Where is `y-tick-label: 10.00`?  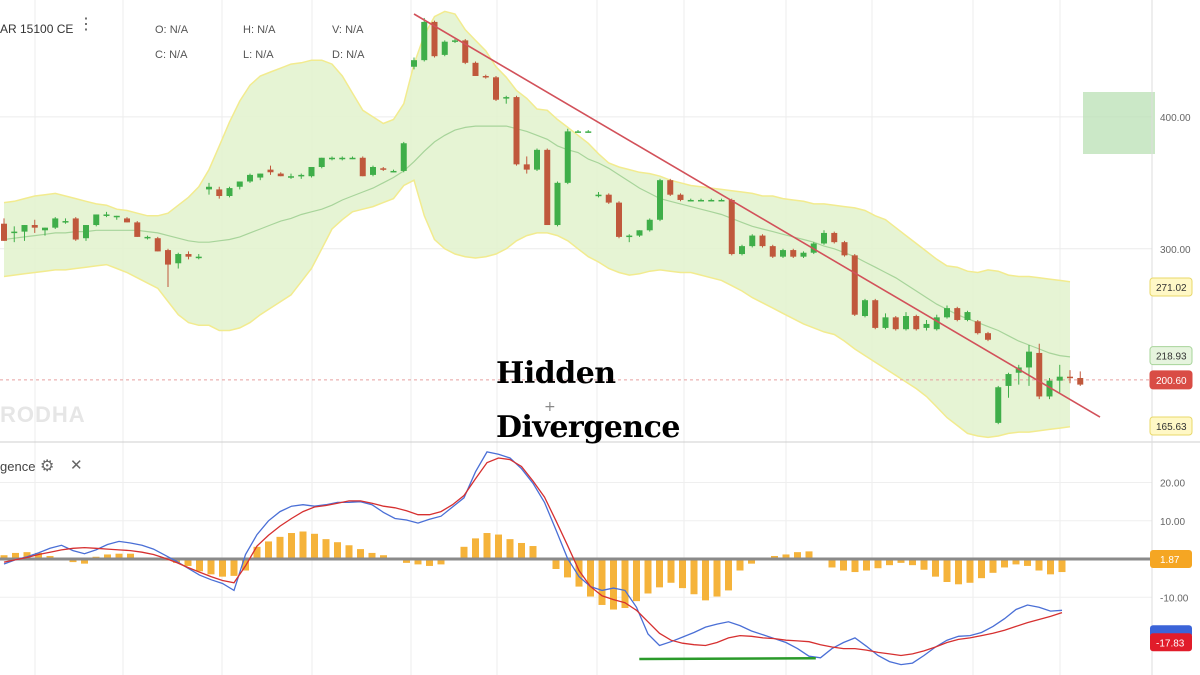 y-tick-label: 10.00 is located at coordinates (1172, 522).